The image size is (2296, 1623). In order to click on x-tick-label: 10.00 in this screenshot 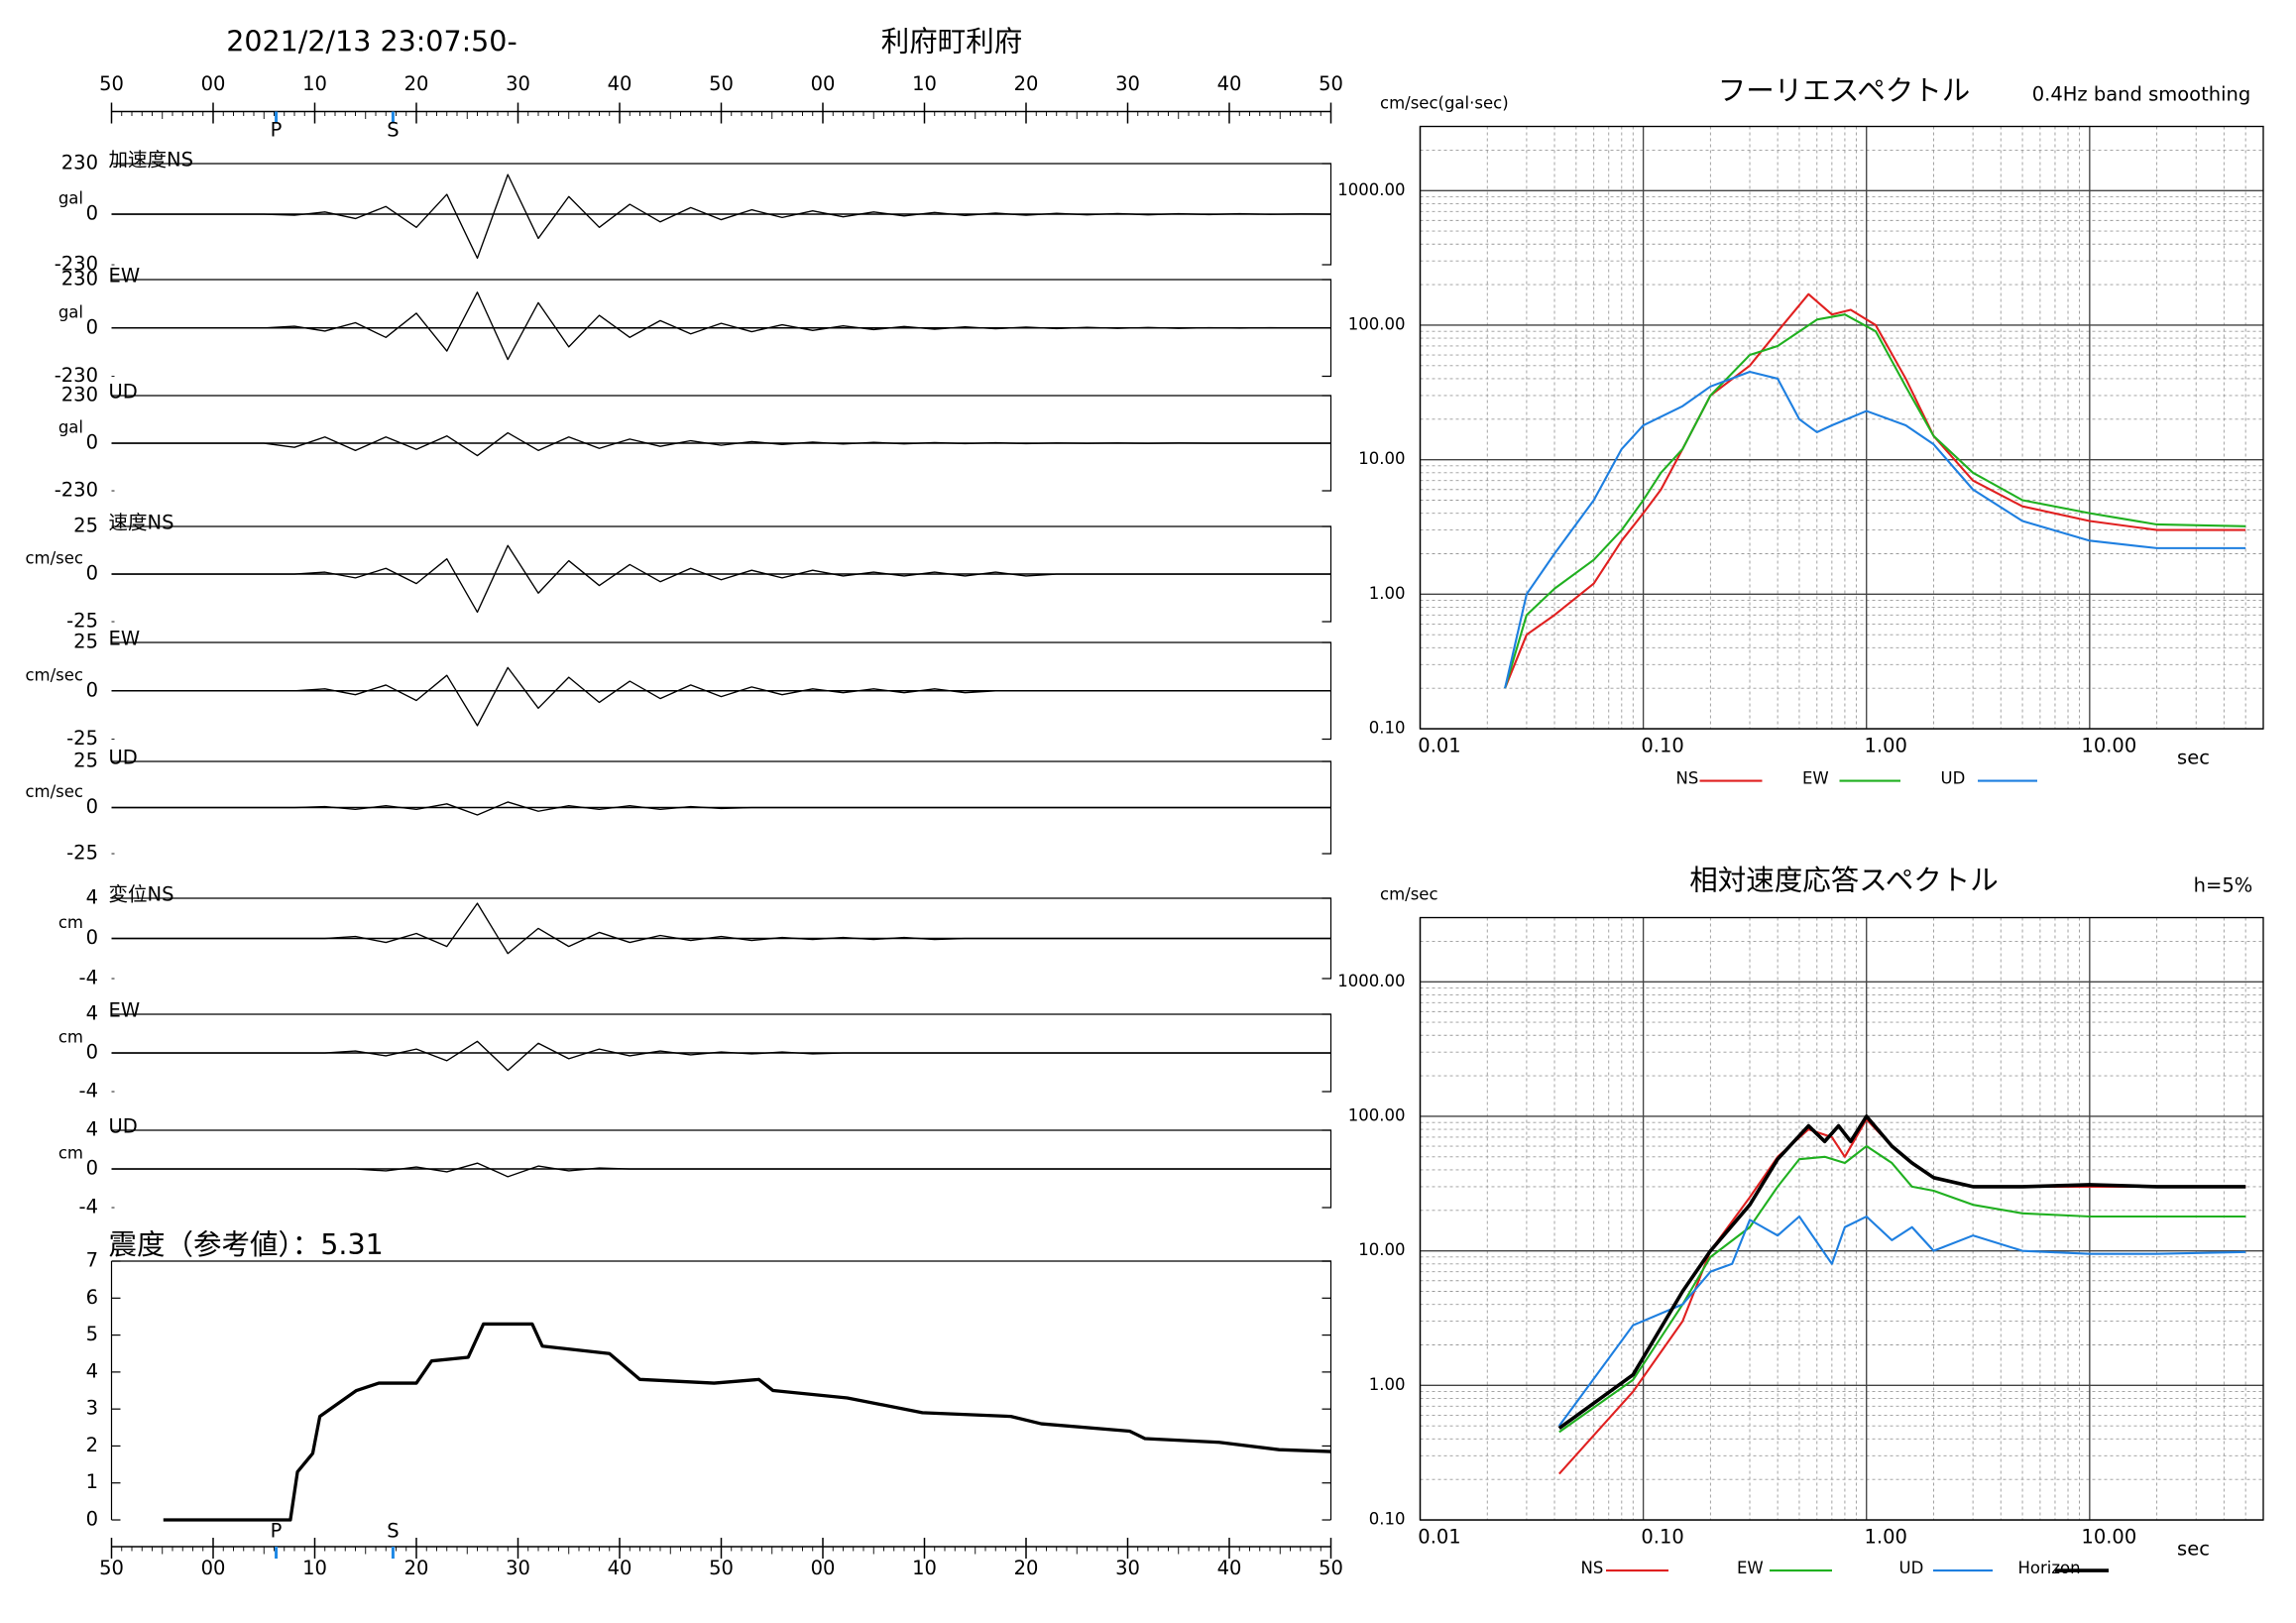, I will do `click(2109, 1537)`.